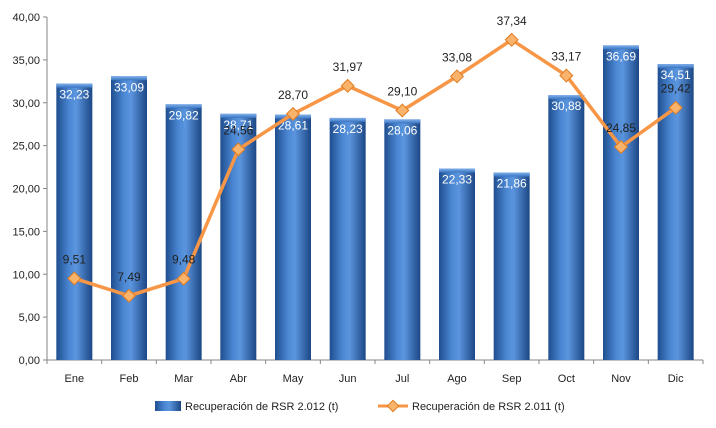 The image size is (716, 428). I want to click on bar-data-label: 22,33, so click(457, 180).